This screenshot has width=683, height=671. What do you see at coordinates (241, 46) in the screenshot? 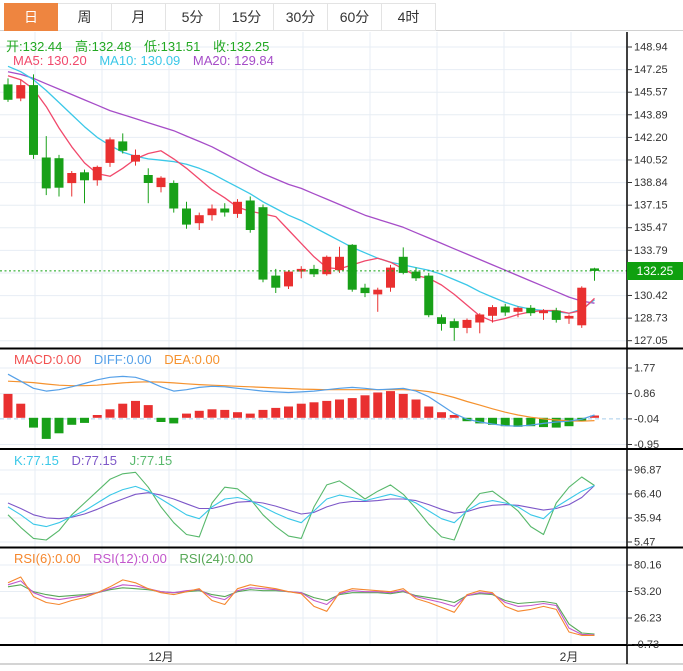
I see `close-value: 收:132.25` at bounding box center [241, 46].